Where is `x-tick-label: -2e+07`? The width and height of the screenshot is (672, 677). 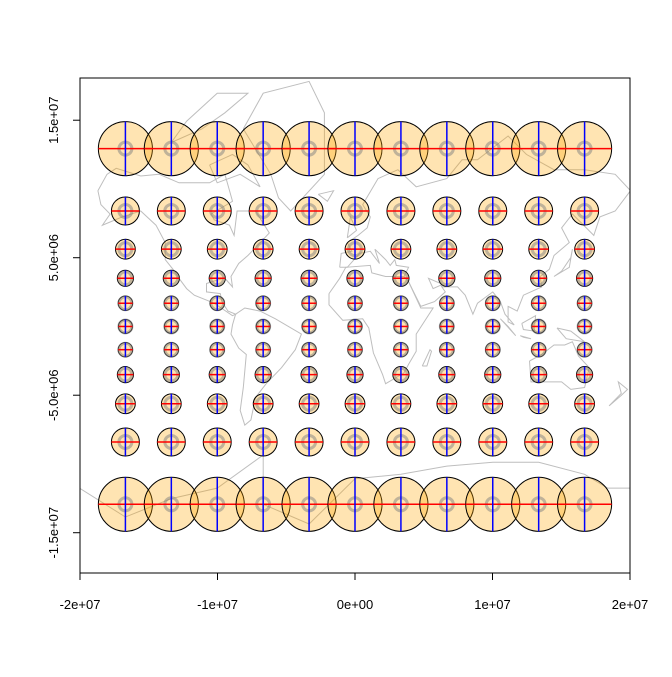
x-tick-label: -2e+07 is located at coordinates (80, 604).